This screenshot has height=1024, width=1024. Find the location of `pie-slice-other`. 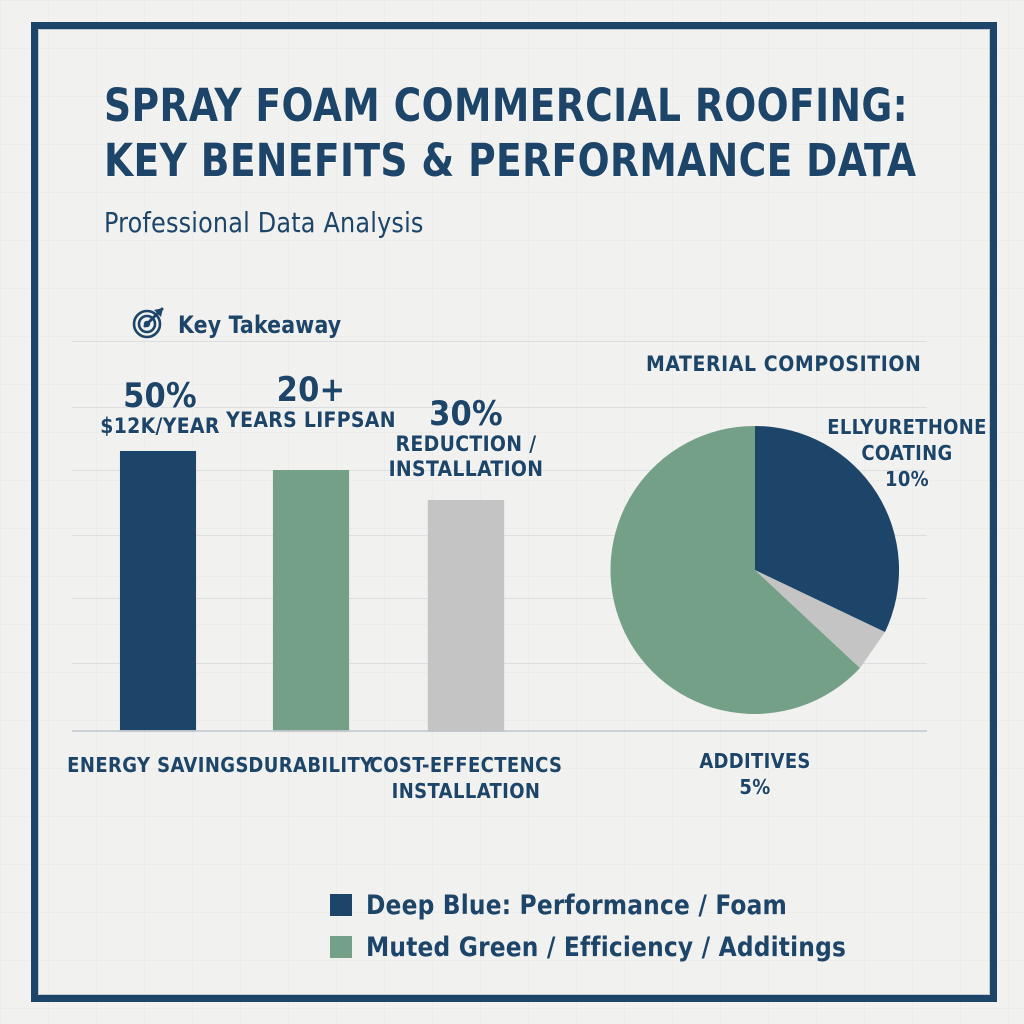

pie-slice-other is located at coordinates (820, 619).